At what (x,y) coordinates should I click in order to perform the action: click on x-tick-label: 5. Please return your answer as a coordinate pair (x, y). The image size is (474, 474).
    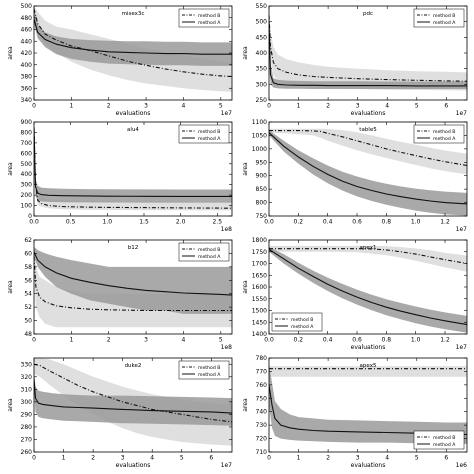
    Looking at the image, I should click on (417, 106).